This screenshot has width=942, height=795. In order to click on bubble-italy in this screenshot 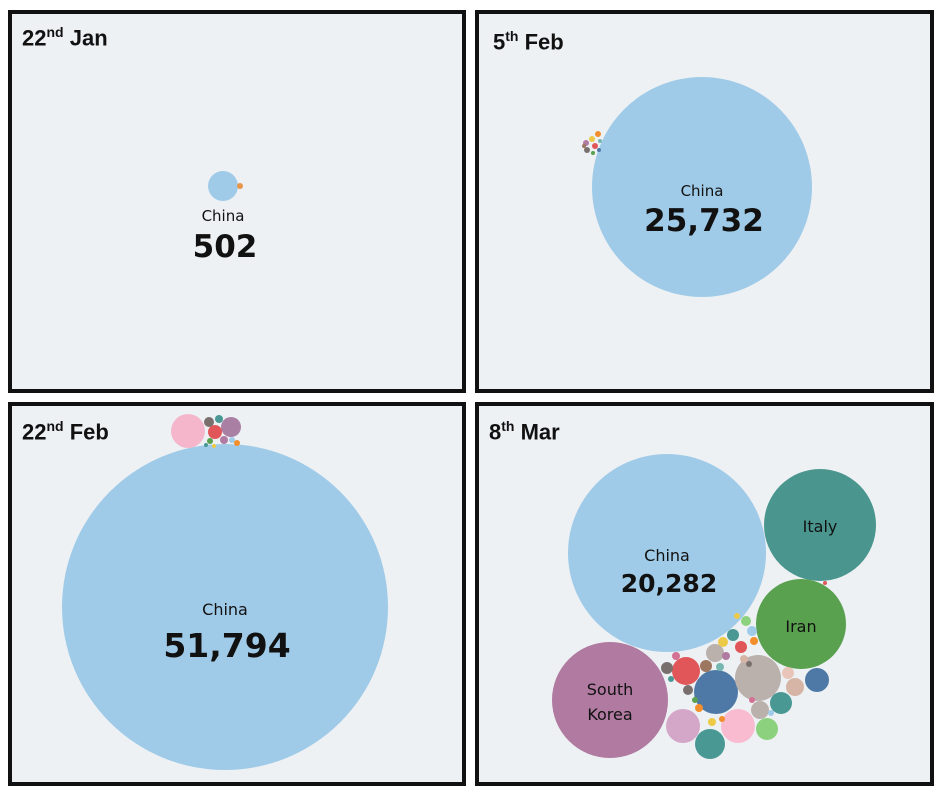, I will do `click(820, 525)`.